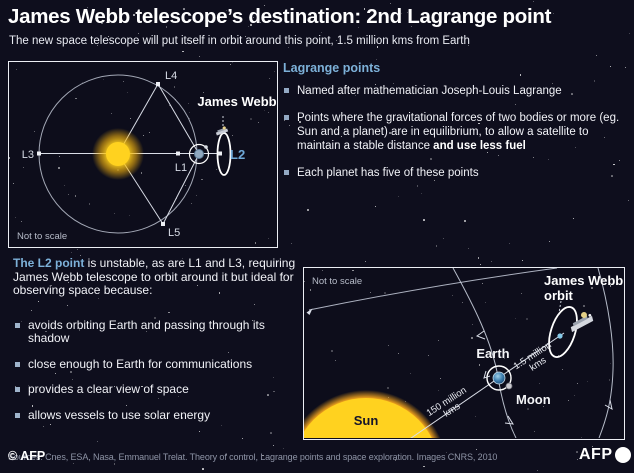 The width and height of the screenshot is (634, 473). What do you see at coordinates (533, 399) in the screenshot?
I see `label-moon: Moon` at bounding box center [533, 399].